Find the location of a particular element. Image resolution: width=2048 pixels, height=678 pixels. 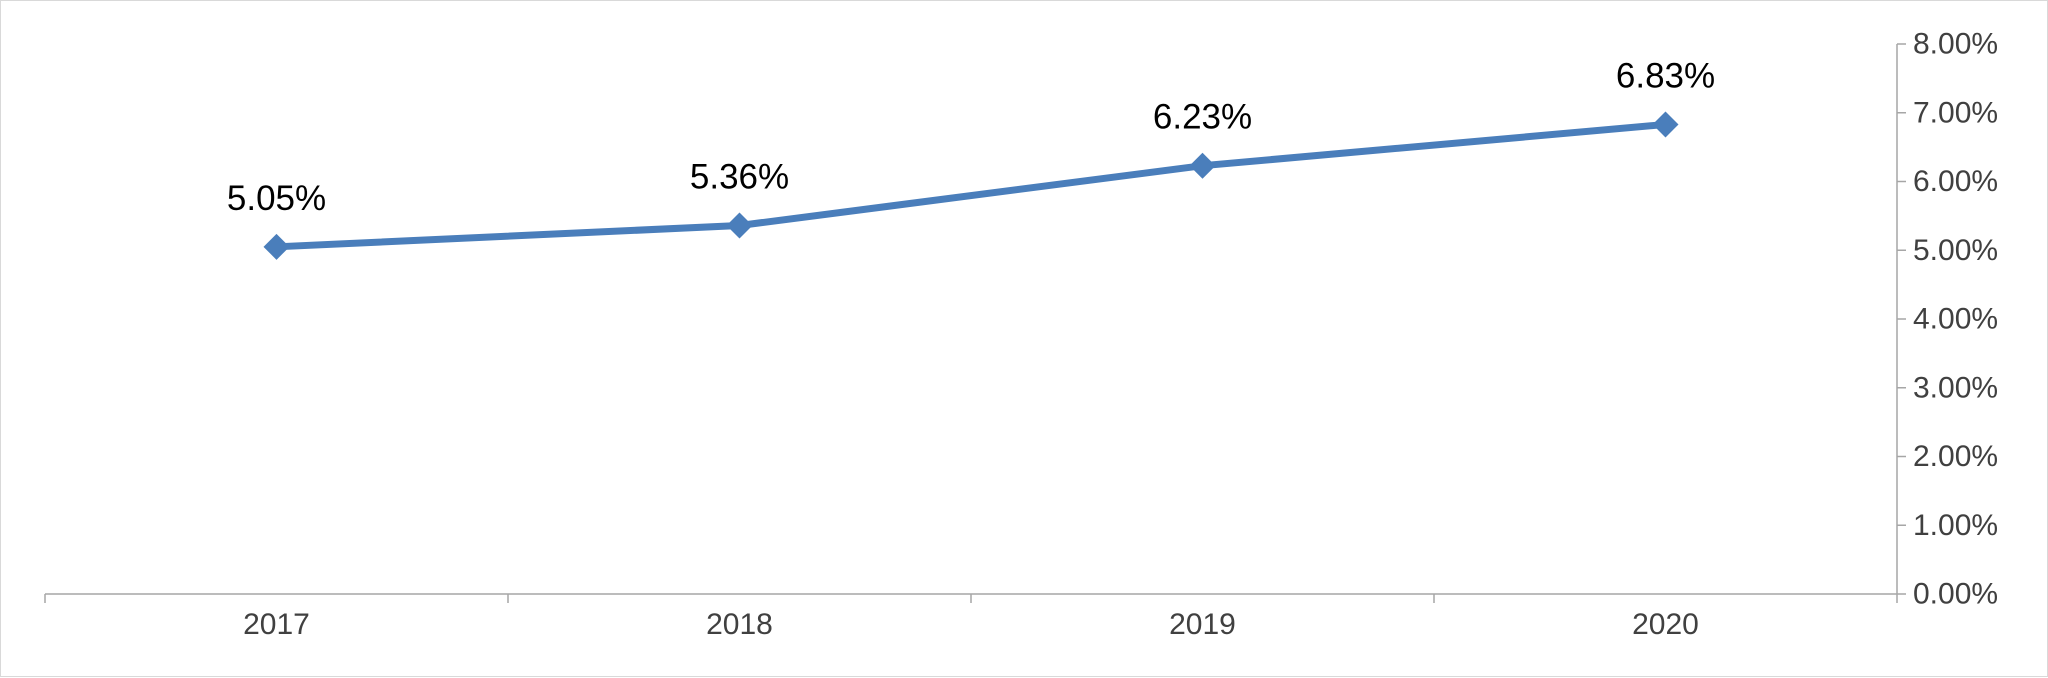

data-label: 6.23% is located at coordinates (1202, 117).